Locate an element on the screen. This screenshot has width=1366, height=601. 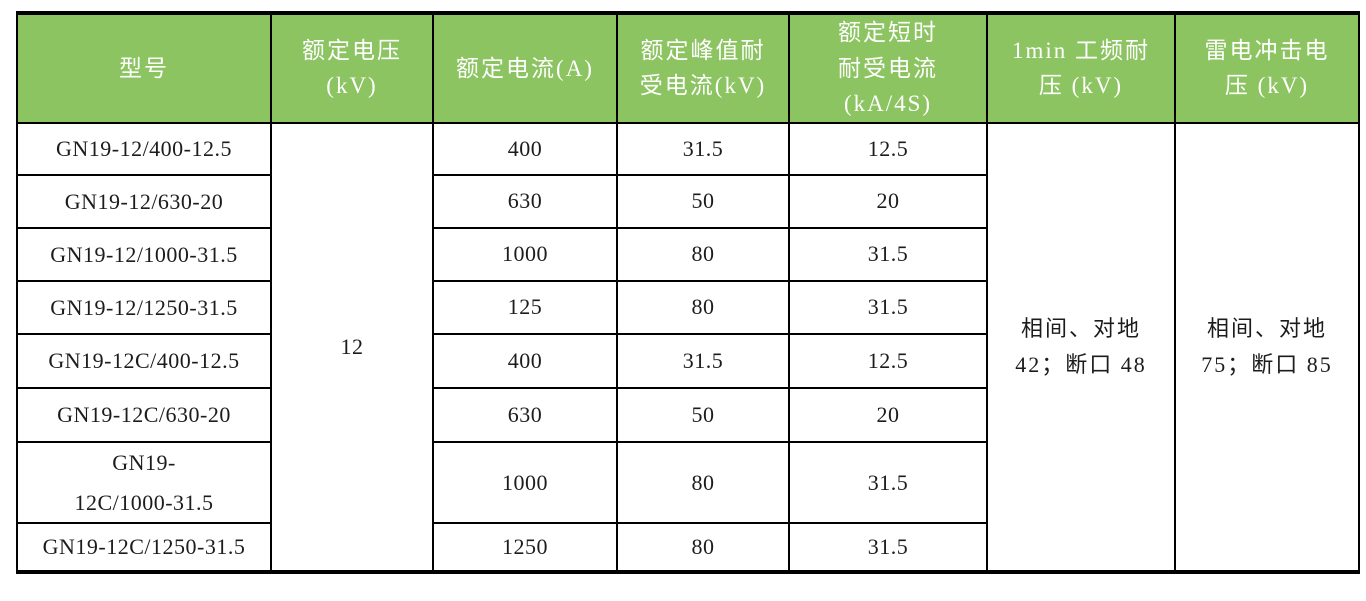
table-row: GN19-12/1250-31.5 125 80 31.5 is located at coordinates (687, 307).